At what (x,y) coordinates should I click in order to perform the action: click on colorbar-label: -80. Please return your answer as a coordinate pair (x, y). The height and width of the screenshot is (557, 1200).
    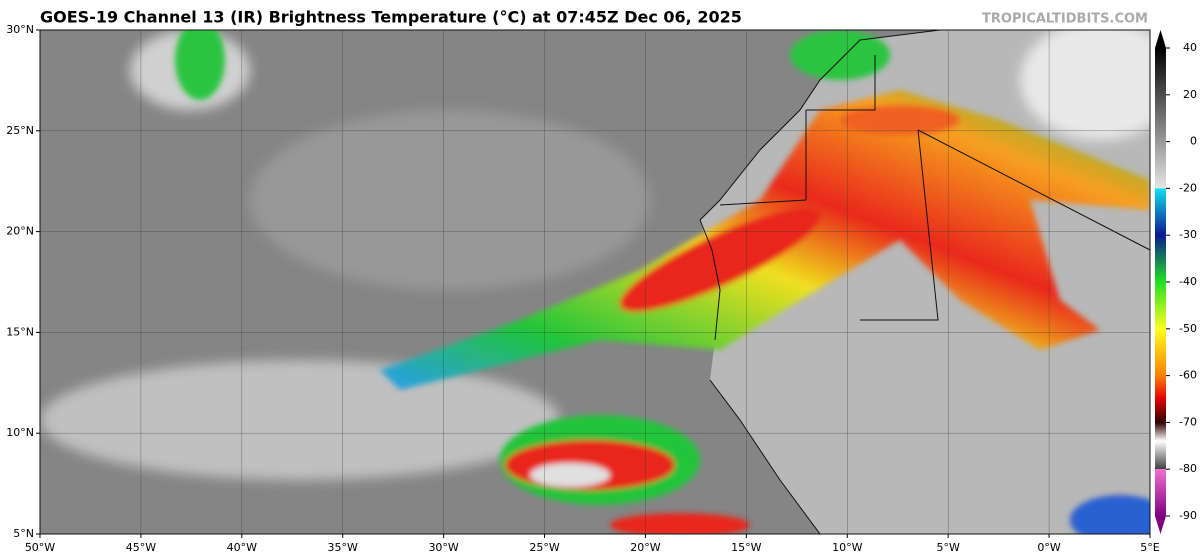
    Looking at the image, I should click on (1188, 468).